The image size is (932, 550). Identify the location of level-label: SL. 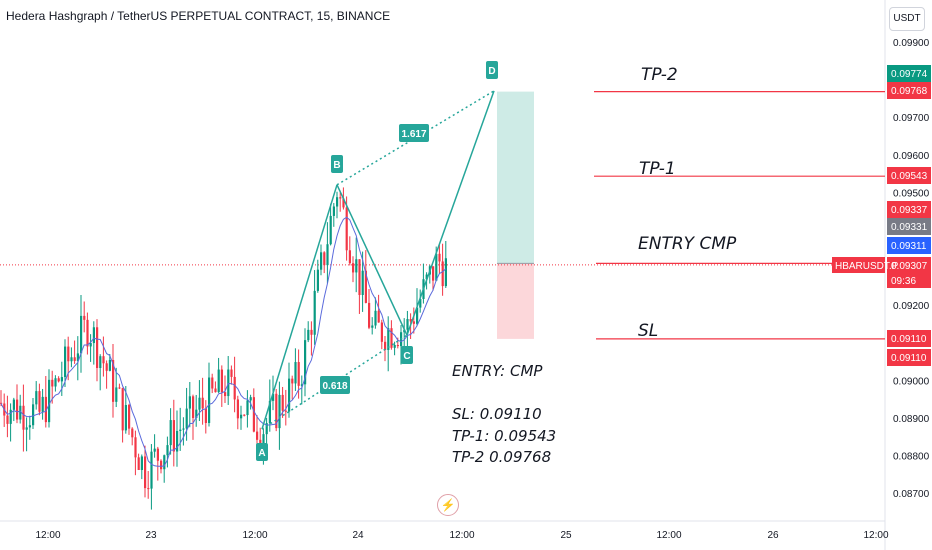
(648, 331).